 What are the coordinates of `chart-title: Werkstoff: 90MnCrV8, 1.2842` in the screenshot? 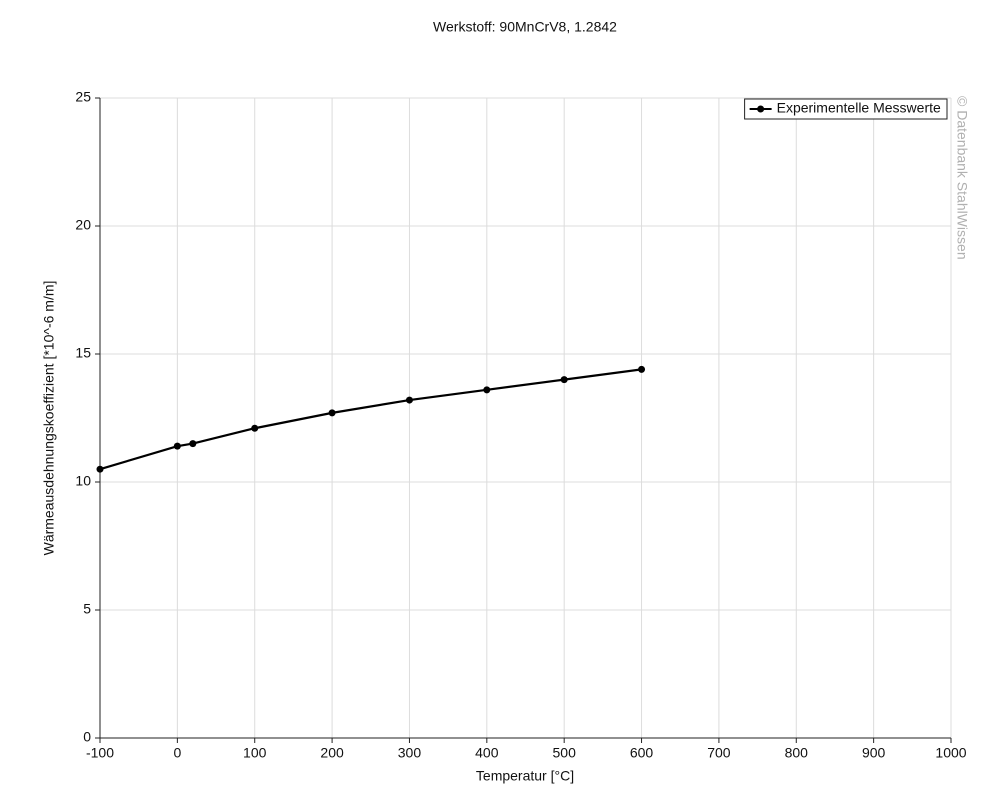 It's located at (525, 27).